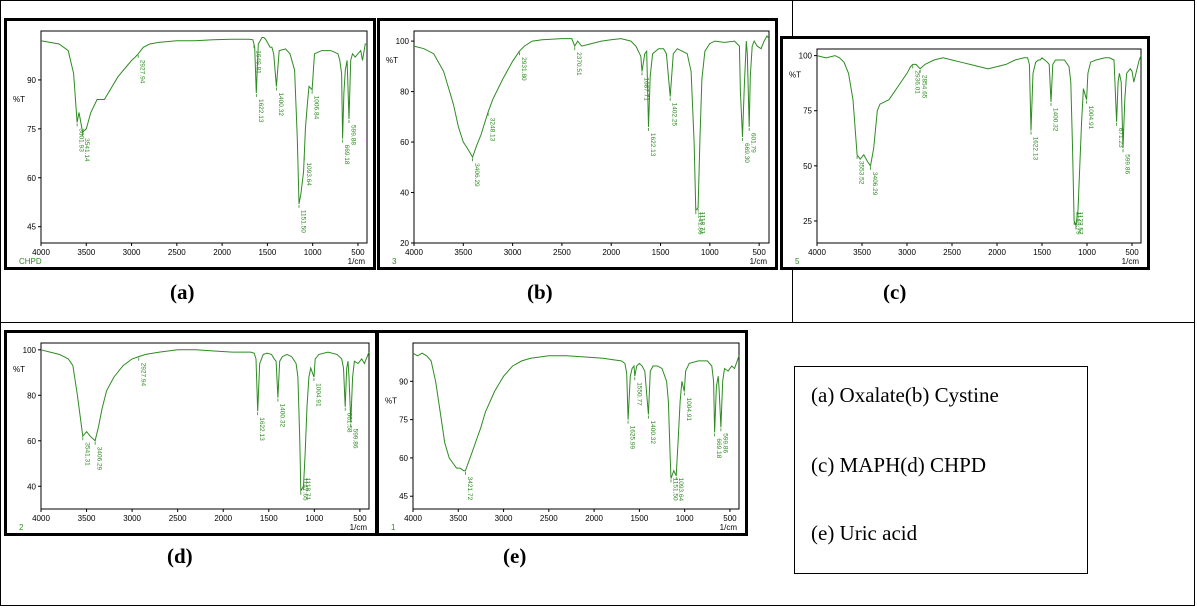 This screenshot has width=1197, height=608. Describe the element at coordinates (142, 375) in the screenshot. I see `peak-label: 2927.94` at that location.